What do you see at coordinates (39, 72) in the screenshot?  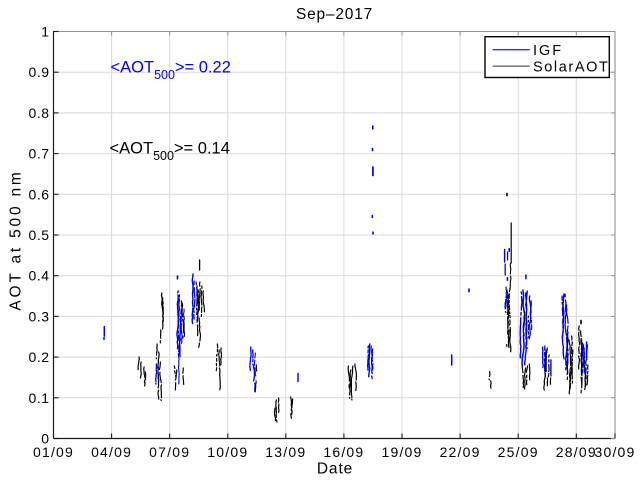 I see `svg-text: 0.9` at bounding box center [39, 72].